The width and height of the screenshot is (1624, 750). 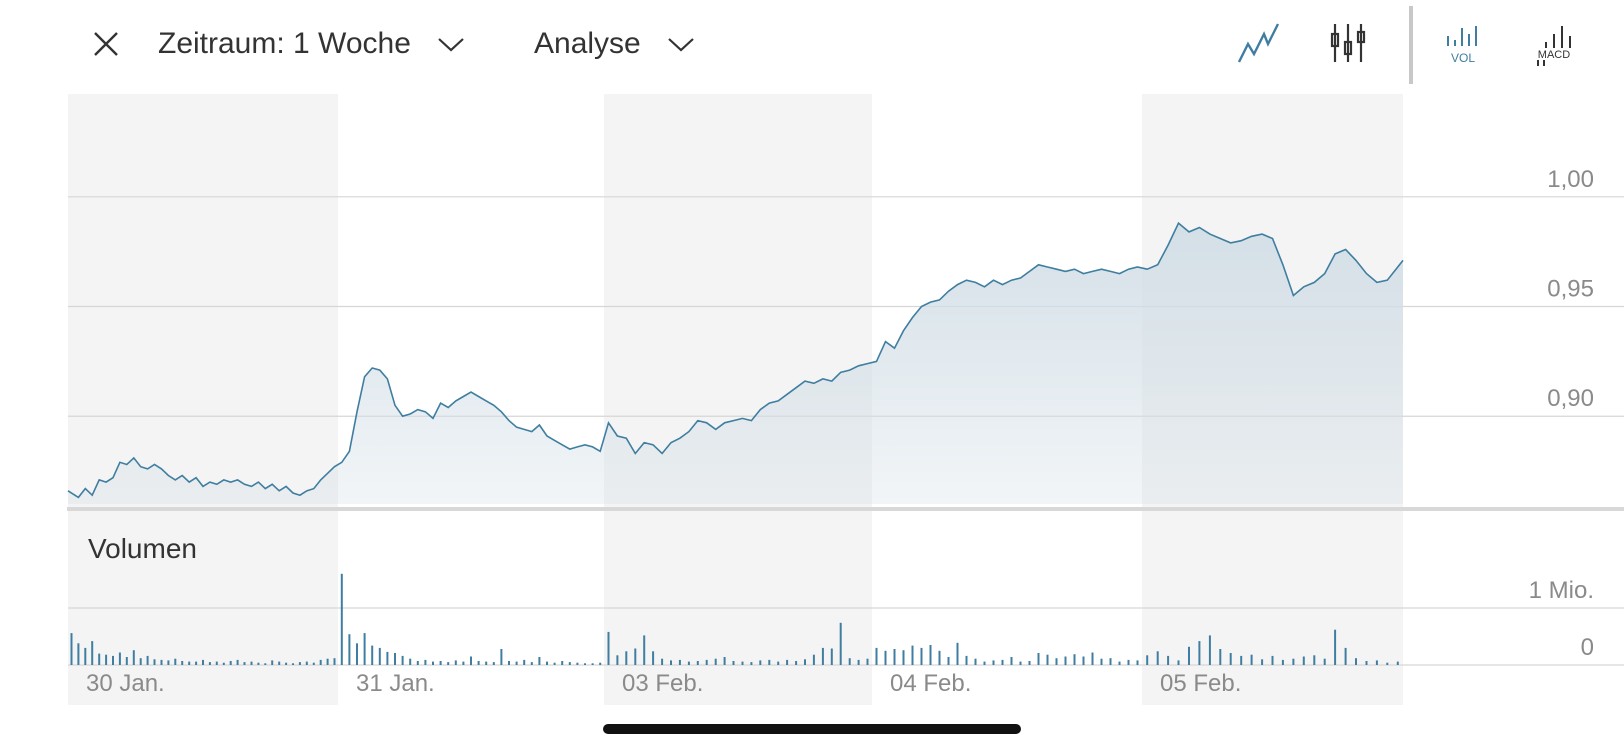 I want to click on period-dropdown: Zeitraum: 1 Woche, so click(x=311, y=44).